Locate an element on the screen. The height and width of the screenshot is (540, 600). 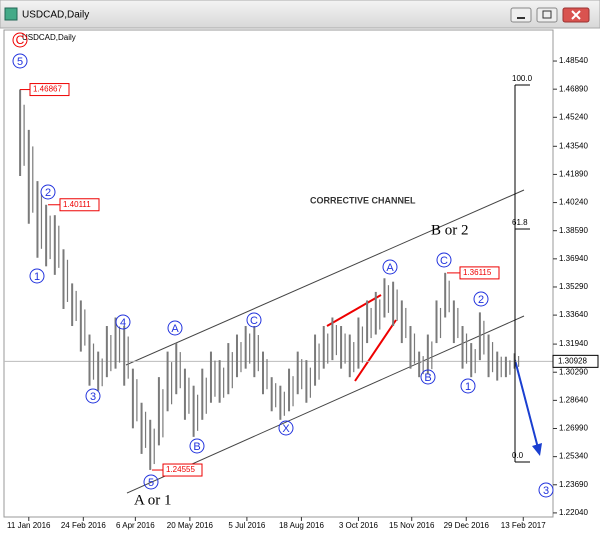
chart-title: USDCAD,Daily is located at coordinates (49, 37).